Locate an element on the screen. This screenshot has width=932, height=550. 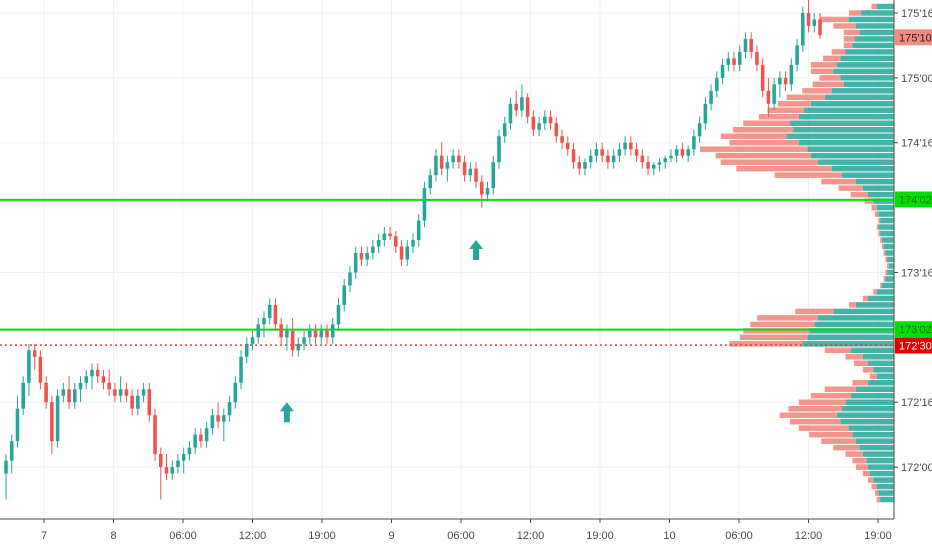
time-tick-label: 19:00 is located at coordinates (878, 536).